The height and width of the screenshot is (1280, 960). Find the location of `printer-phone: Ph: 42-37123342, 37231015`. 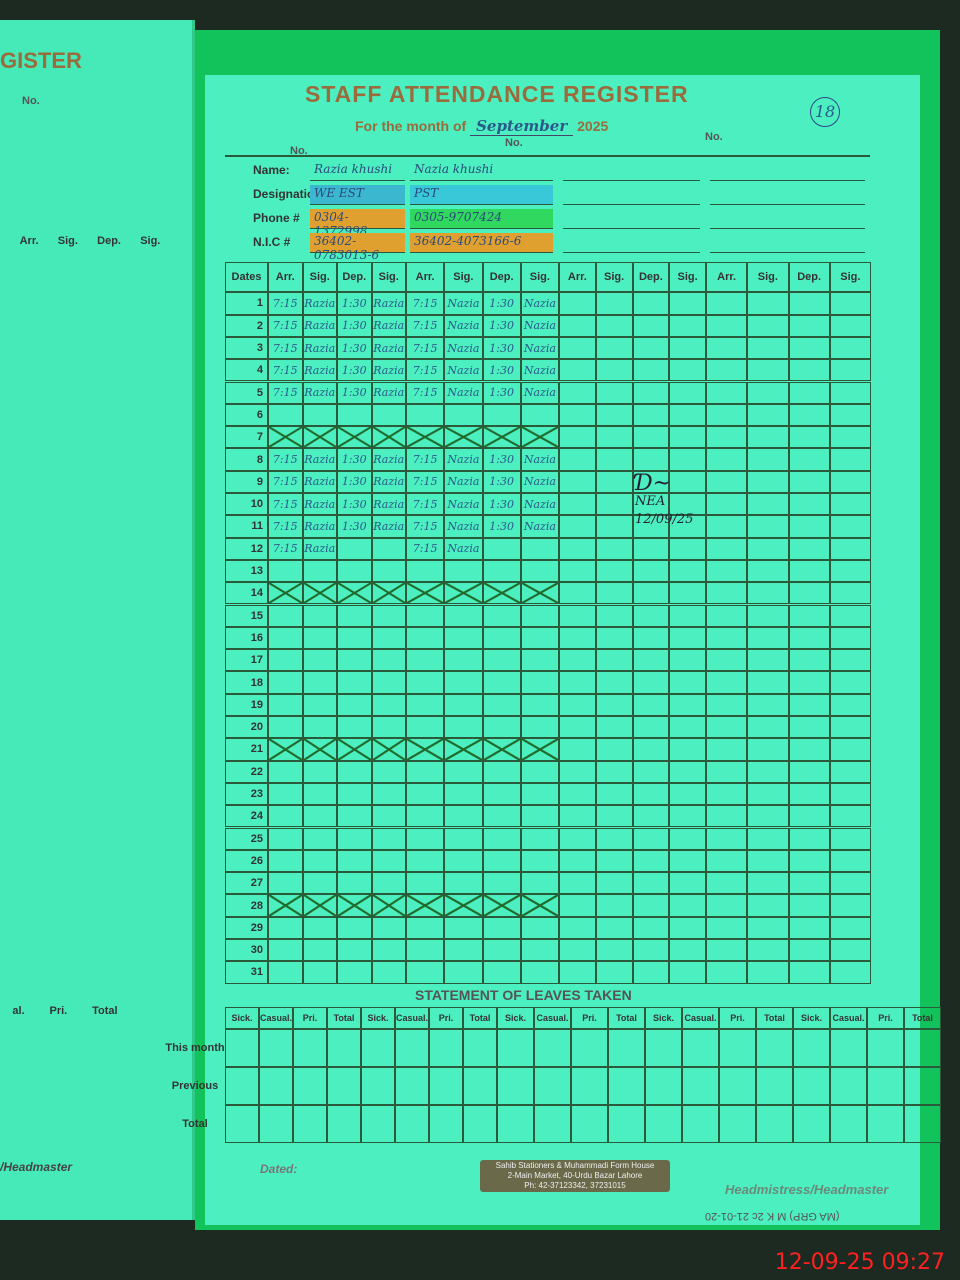

printer-phone: Ph: 42-37123342, 37231015 is located at coordinates (575, 1185).